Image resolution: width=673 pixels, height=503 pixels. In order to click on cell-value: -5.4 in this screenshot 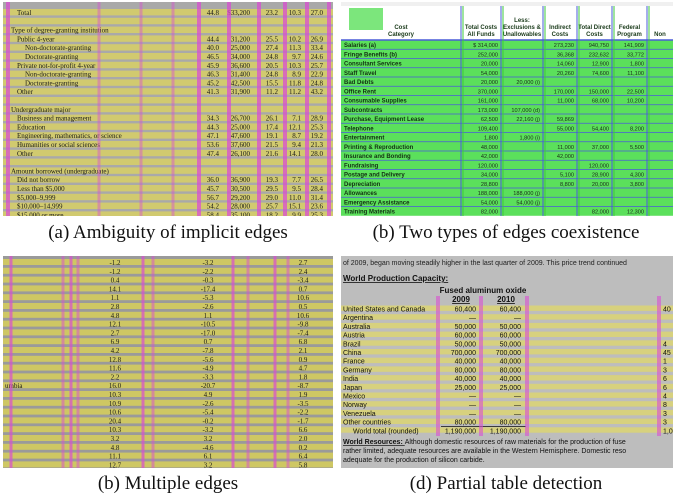, I will do `click(208, 413)`.